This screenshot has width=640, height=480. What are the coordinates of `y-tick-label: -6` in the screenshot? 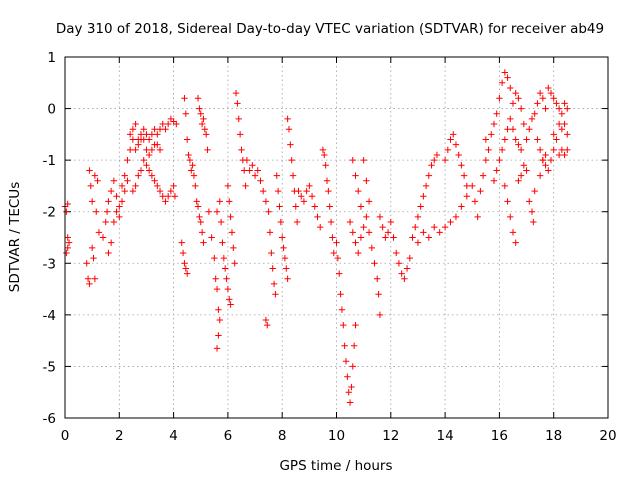 It's located at (49, 419).